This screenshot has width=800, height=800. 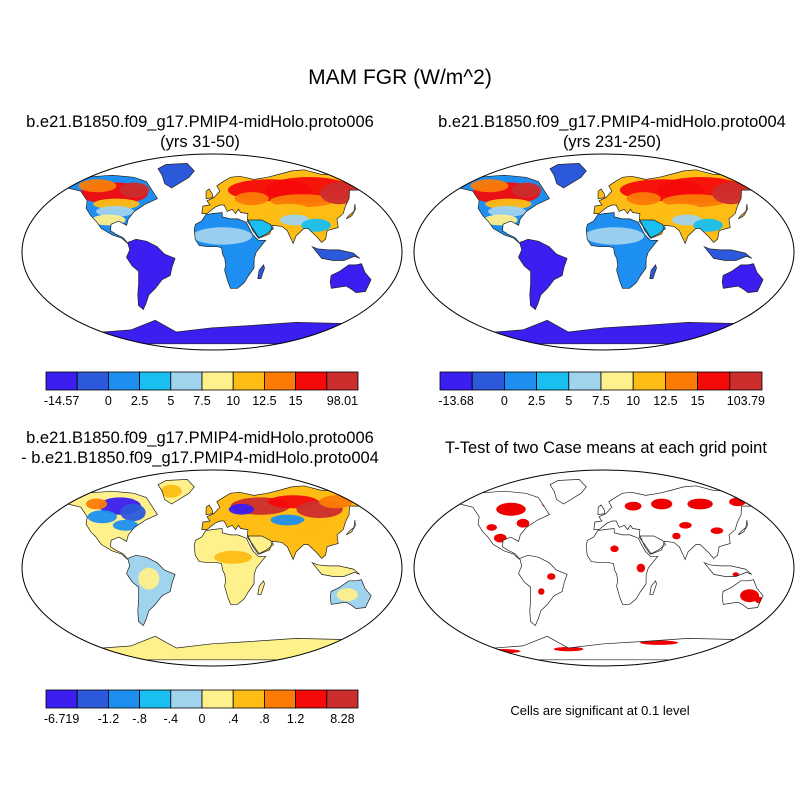 I want to click on colorbar-tick-label: 7.5, so click(x=201, y=401).